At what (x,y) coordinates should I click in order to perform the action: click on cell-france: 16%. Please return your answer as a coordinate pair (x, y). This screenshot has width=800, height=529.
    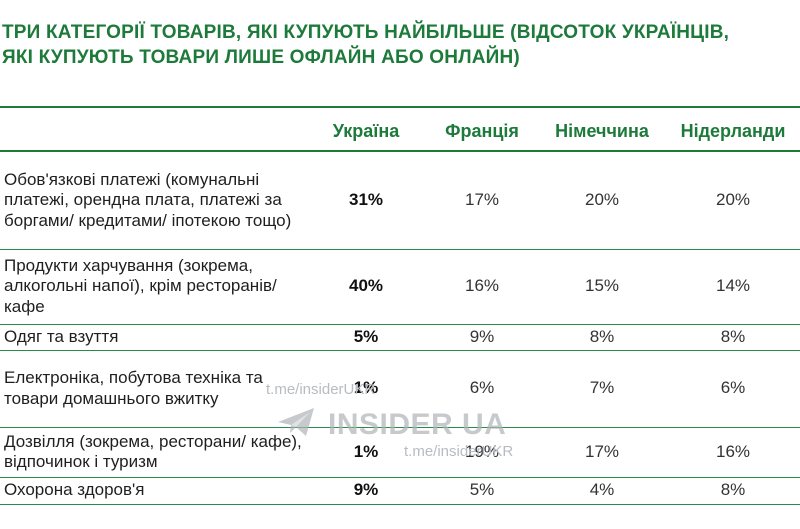
    Looking at the image, I should click on (482, 287).